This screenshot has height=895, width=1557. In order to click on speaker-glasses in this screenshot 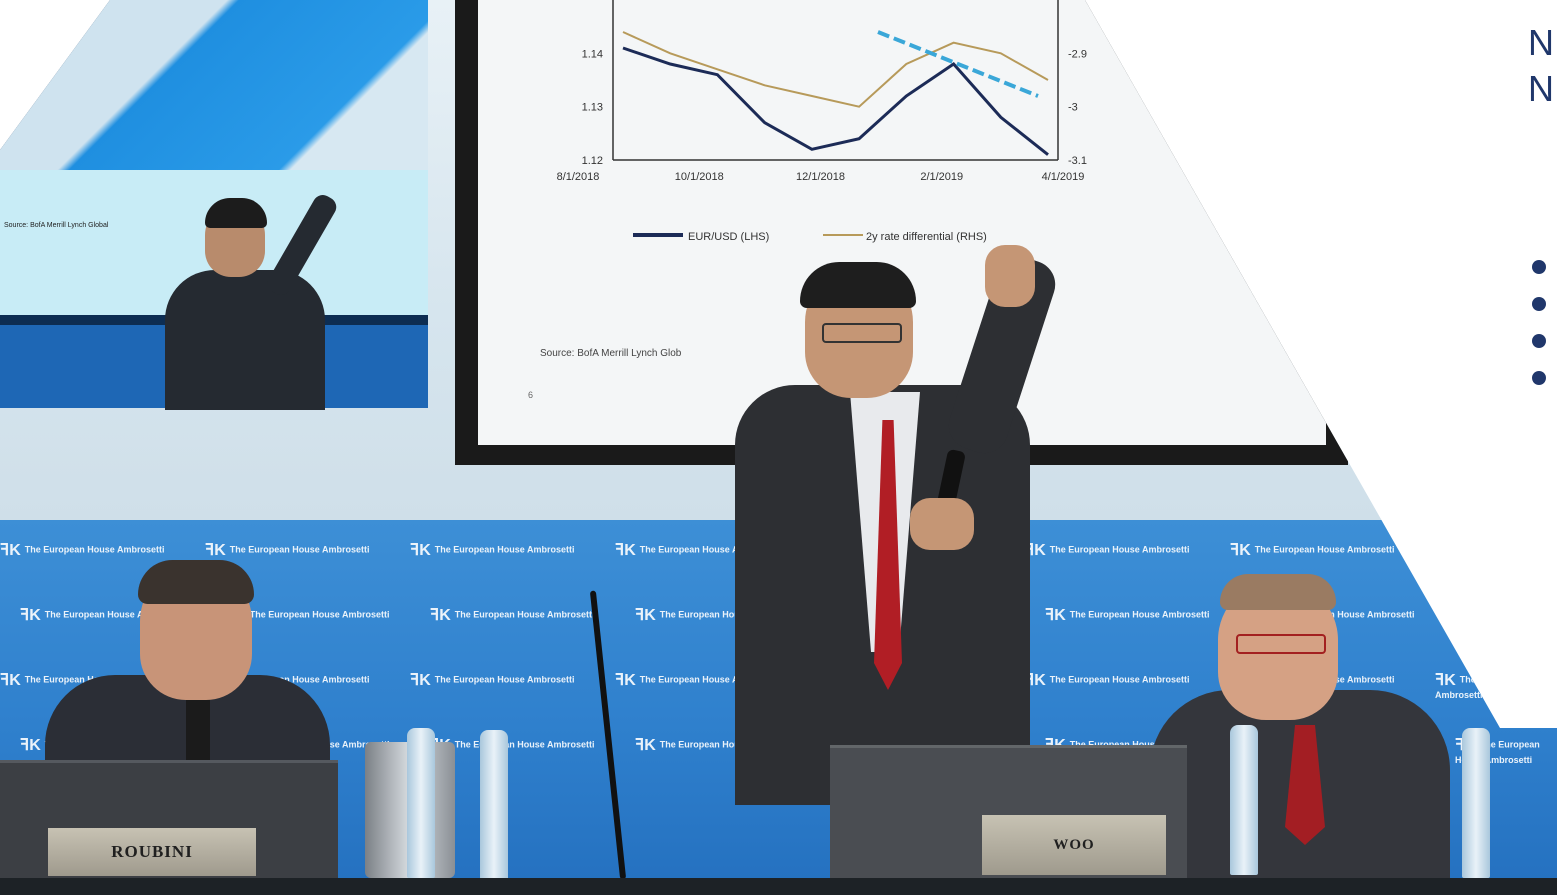, I will do `click(862, 333)`.